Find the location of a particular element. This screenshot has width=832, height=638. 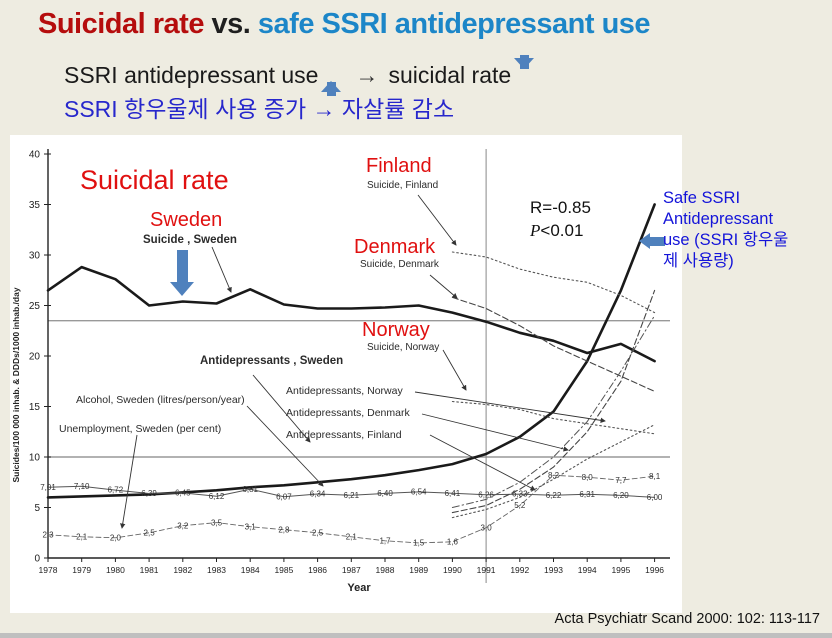

title-blue-part: safe SSRI antidepressant use is located at coordinates (454, 24).